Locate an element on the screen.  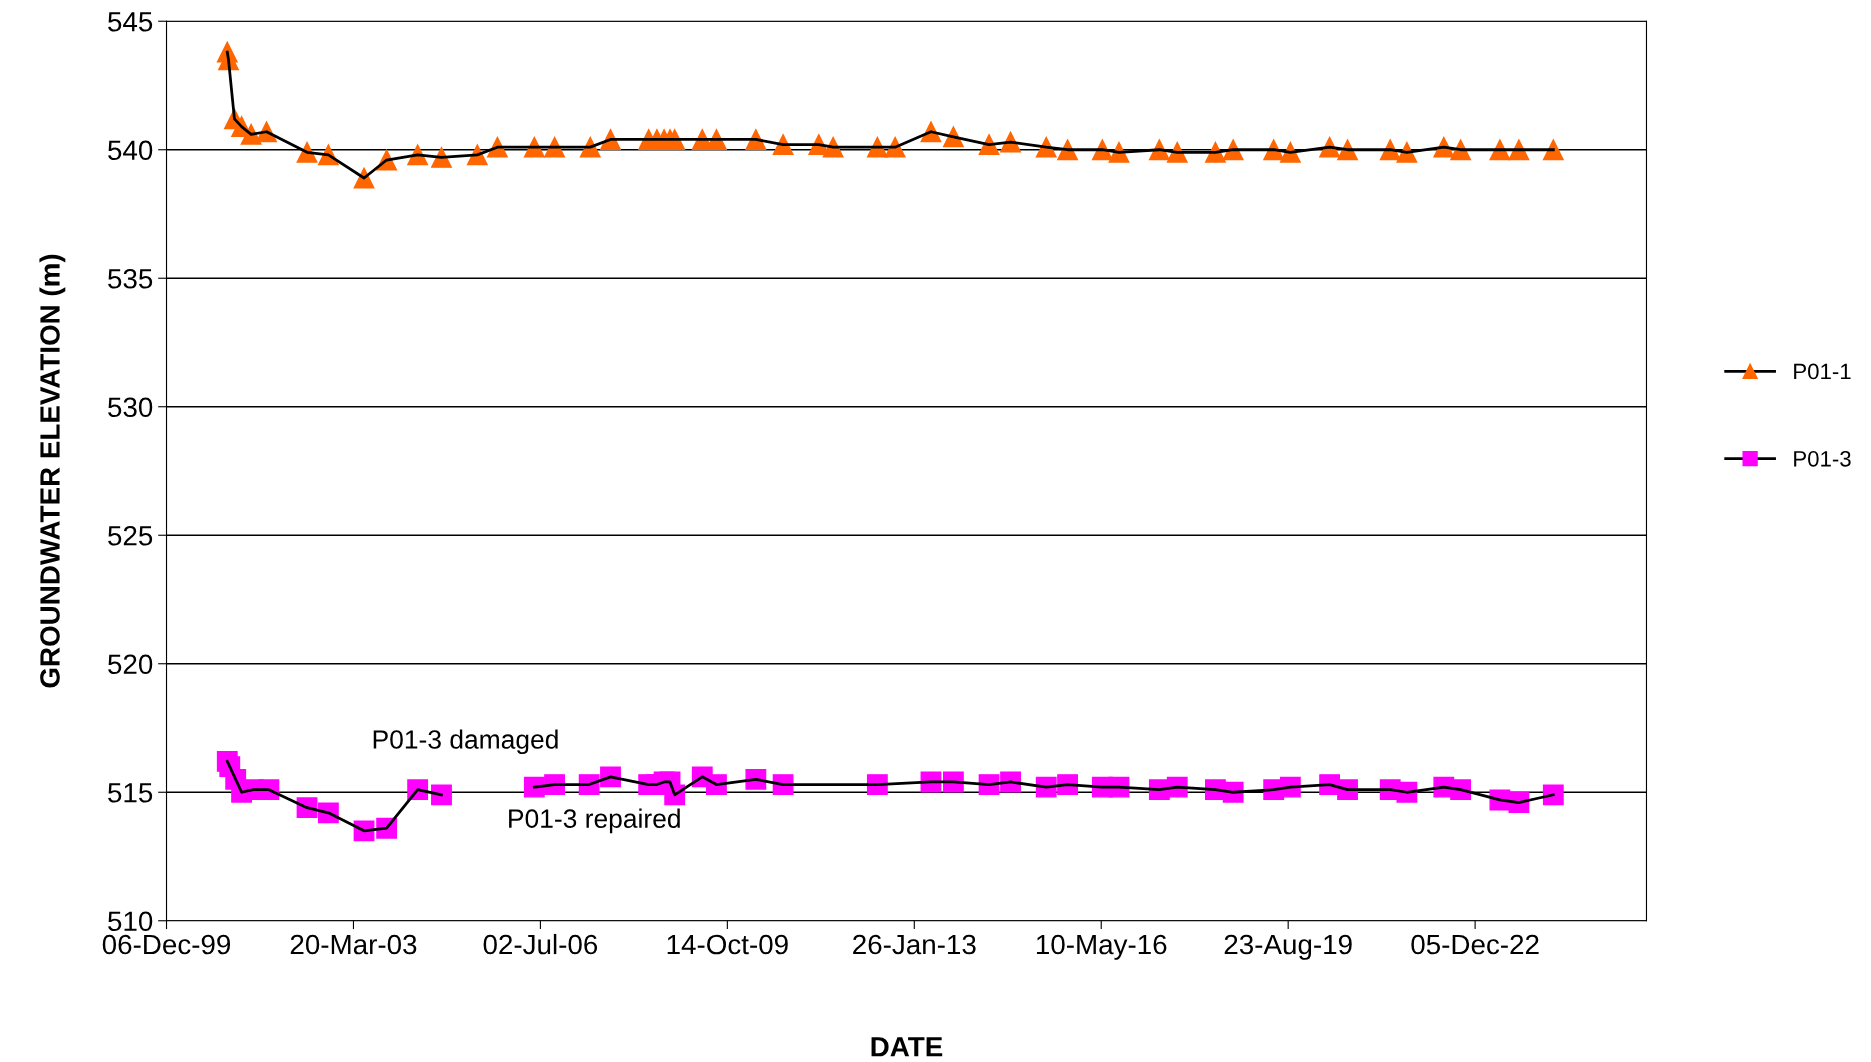
legend-label: P01-3 is located at coordinates (1822, 458).